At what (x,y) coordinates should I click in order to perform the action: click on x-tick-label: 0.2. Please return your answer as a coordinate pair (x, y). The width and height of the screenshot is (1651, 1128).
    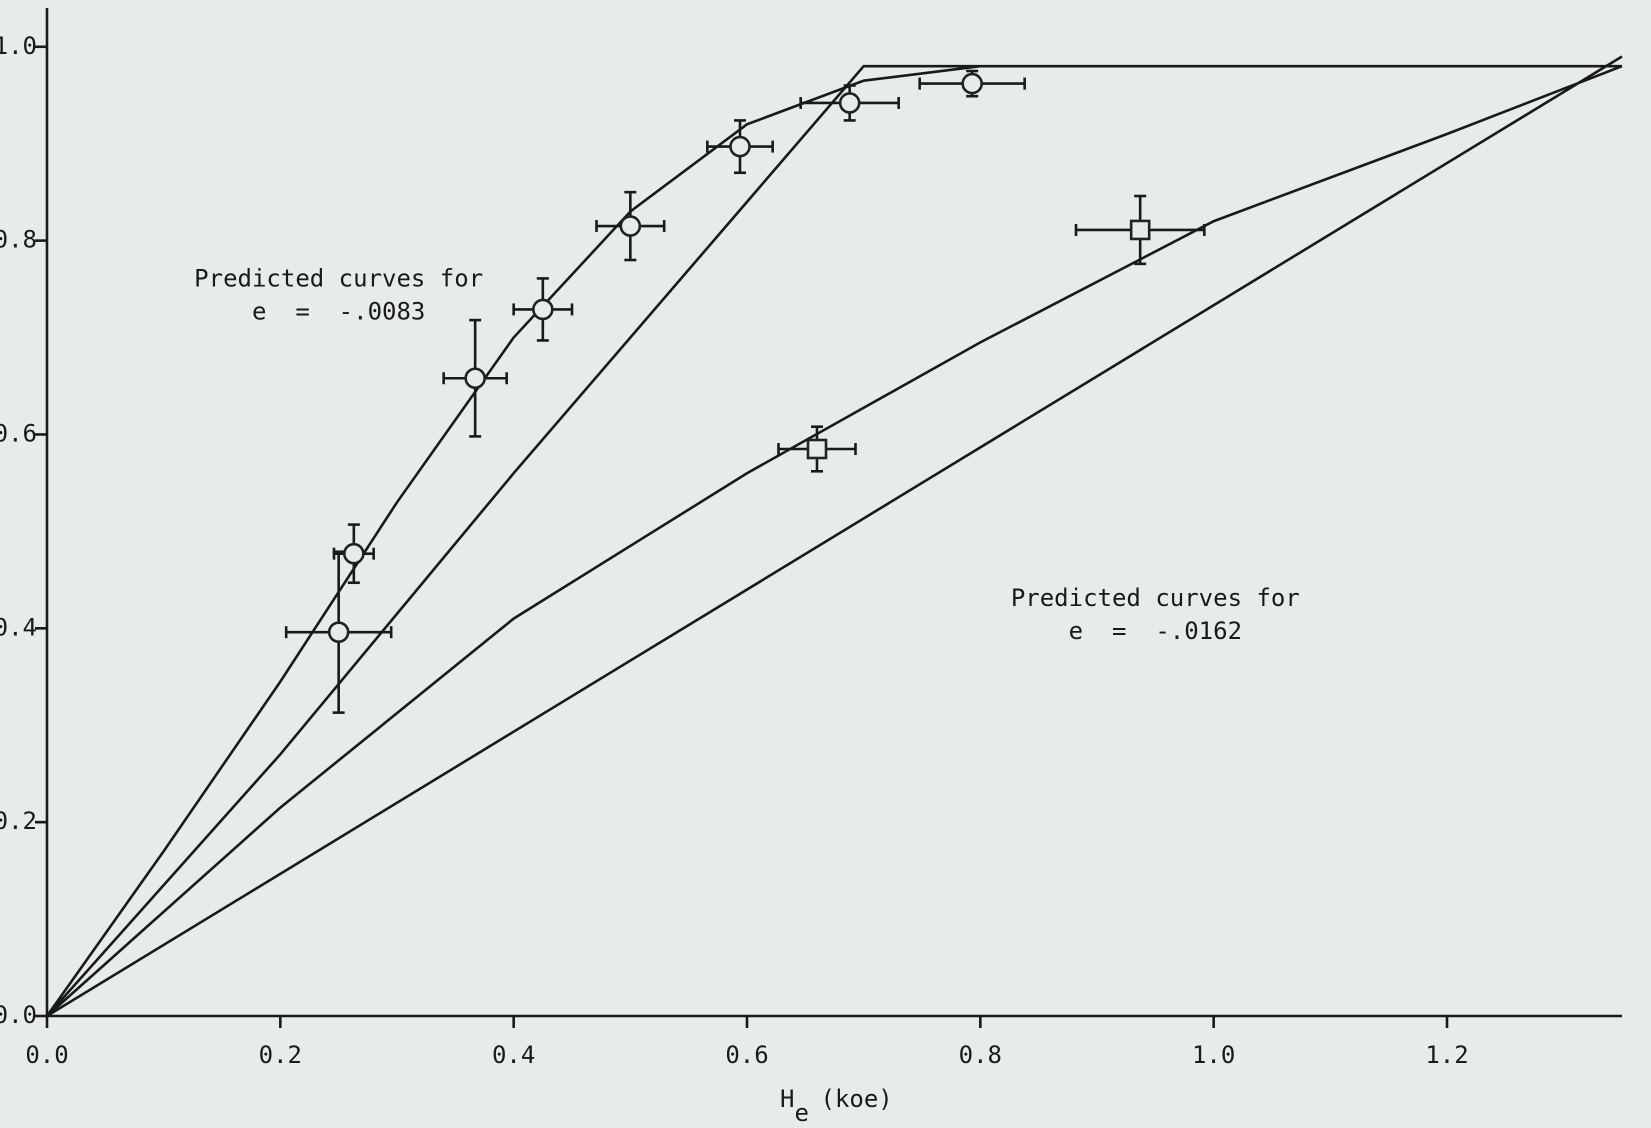
    Looking at the image, I should click on (280, 1055).